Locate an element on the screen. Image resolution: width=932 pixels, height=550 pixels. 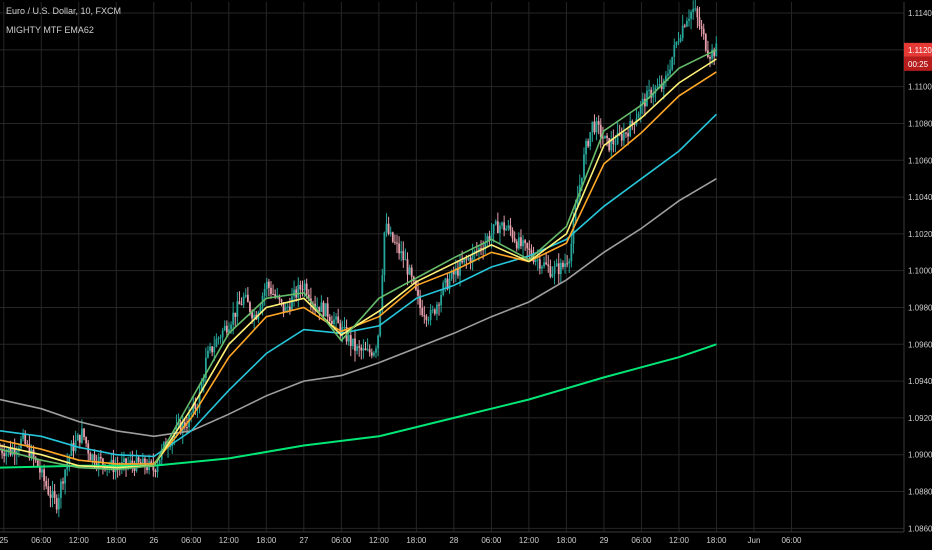
y-tick-label: 1.1040 is located at coordinates (920, 197).